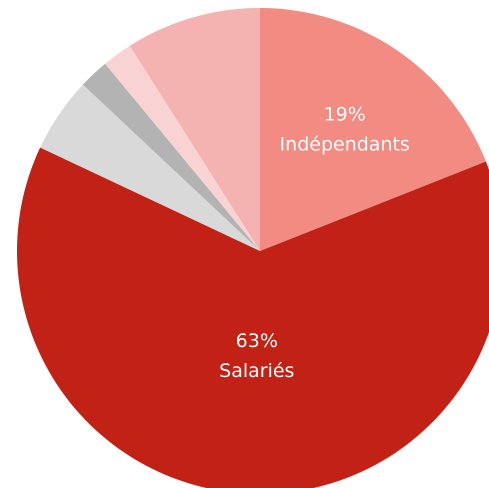 This screenshot has width=489, height=488. Describe the element at coordinates (257, 341) in the screenshot. I see `slice-value-label-1: 63%` at that location.